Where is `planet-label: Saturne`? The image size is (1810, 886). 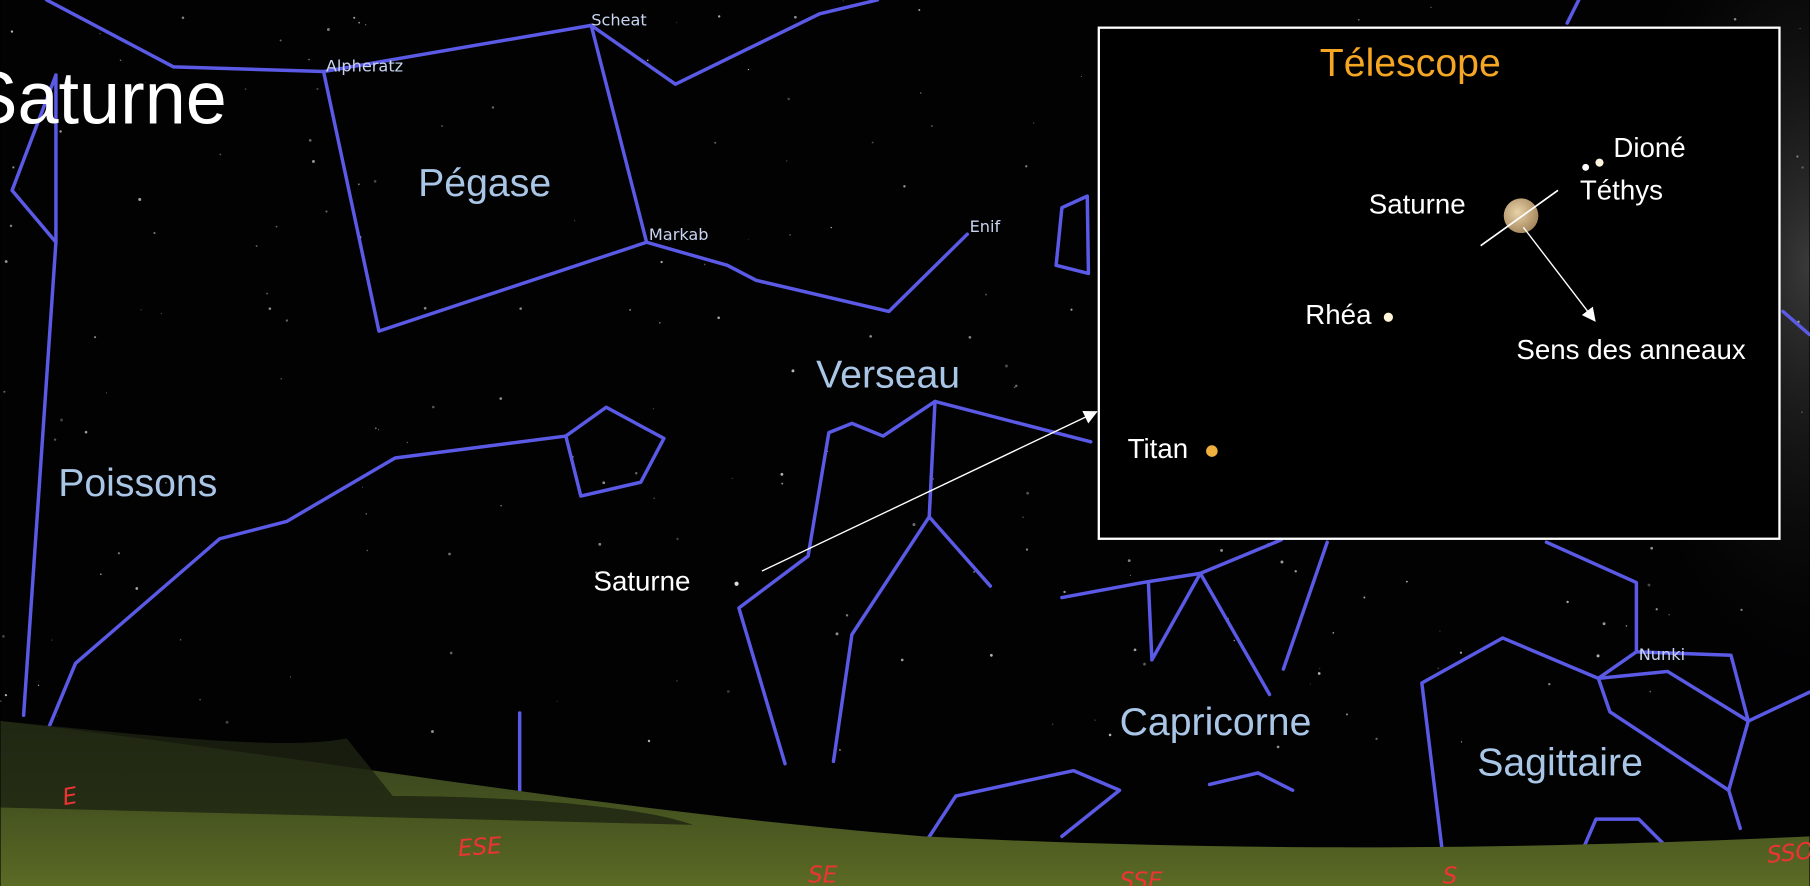 planet-label: Saturne is located at coordinates (642, 581).